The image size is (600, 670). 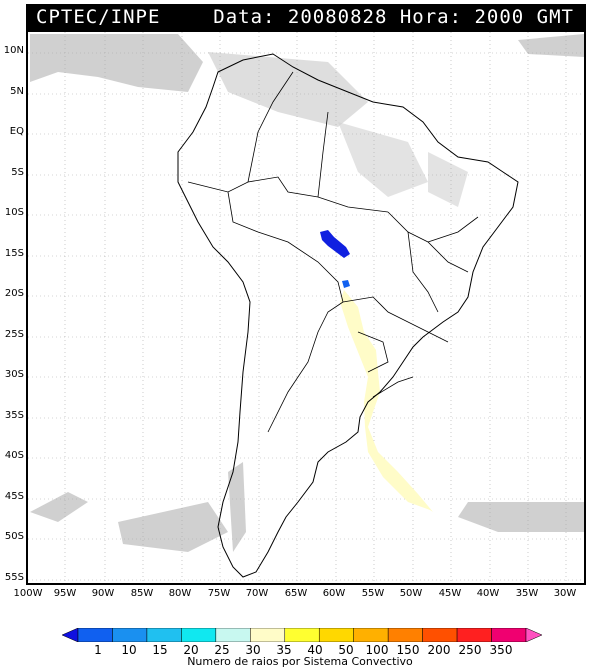 I want to click on lon-label: 80W, so click(x=180, y=593).